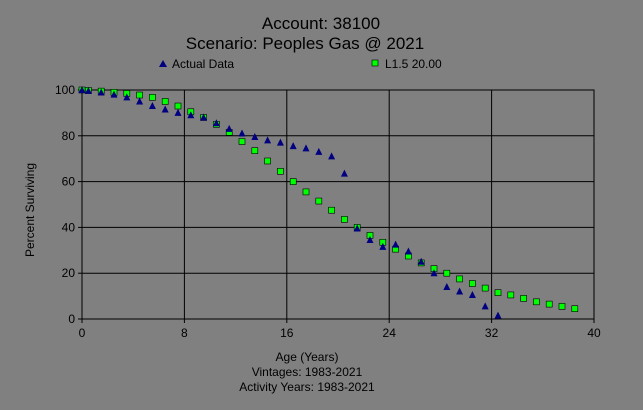  Describe the element at coordinates (184, 333) in the screenshot. I see `x-tick-label: 8` at that location.